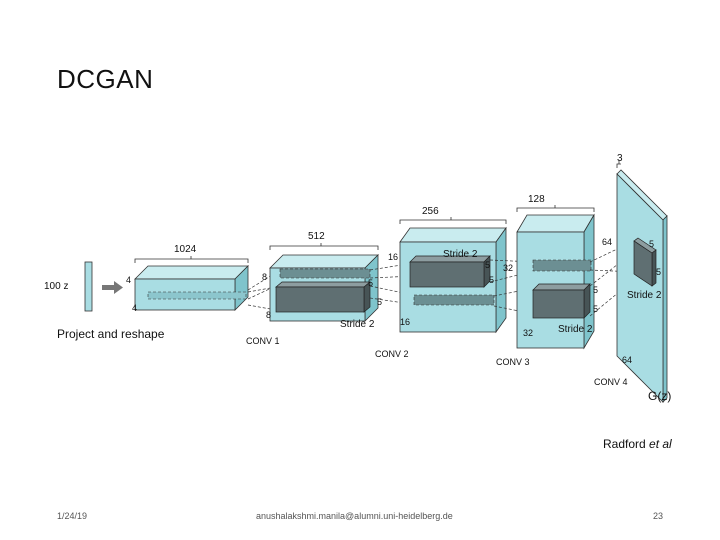  Describe the element at coordinates (185, 249) in the screenshot. I see `stage0-width-label: 1024` at that location.